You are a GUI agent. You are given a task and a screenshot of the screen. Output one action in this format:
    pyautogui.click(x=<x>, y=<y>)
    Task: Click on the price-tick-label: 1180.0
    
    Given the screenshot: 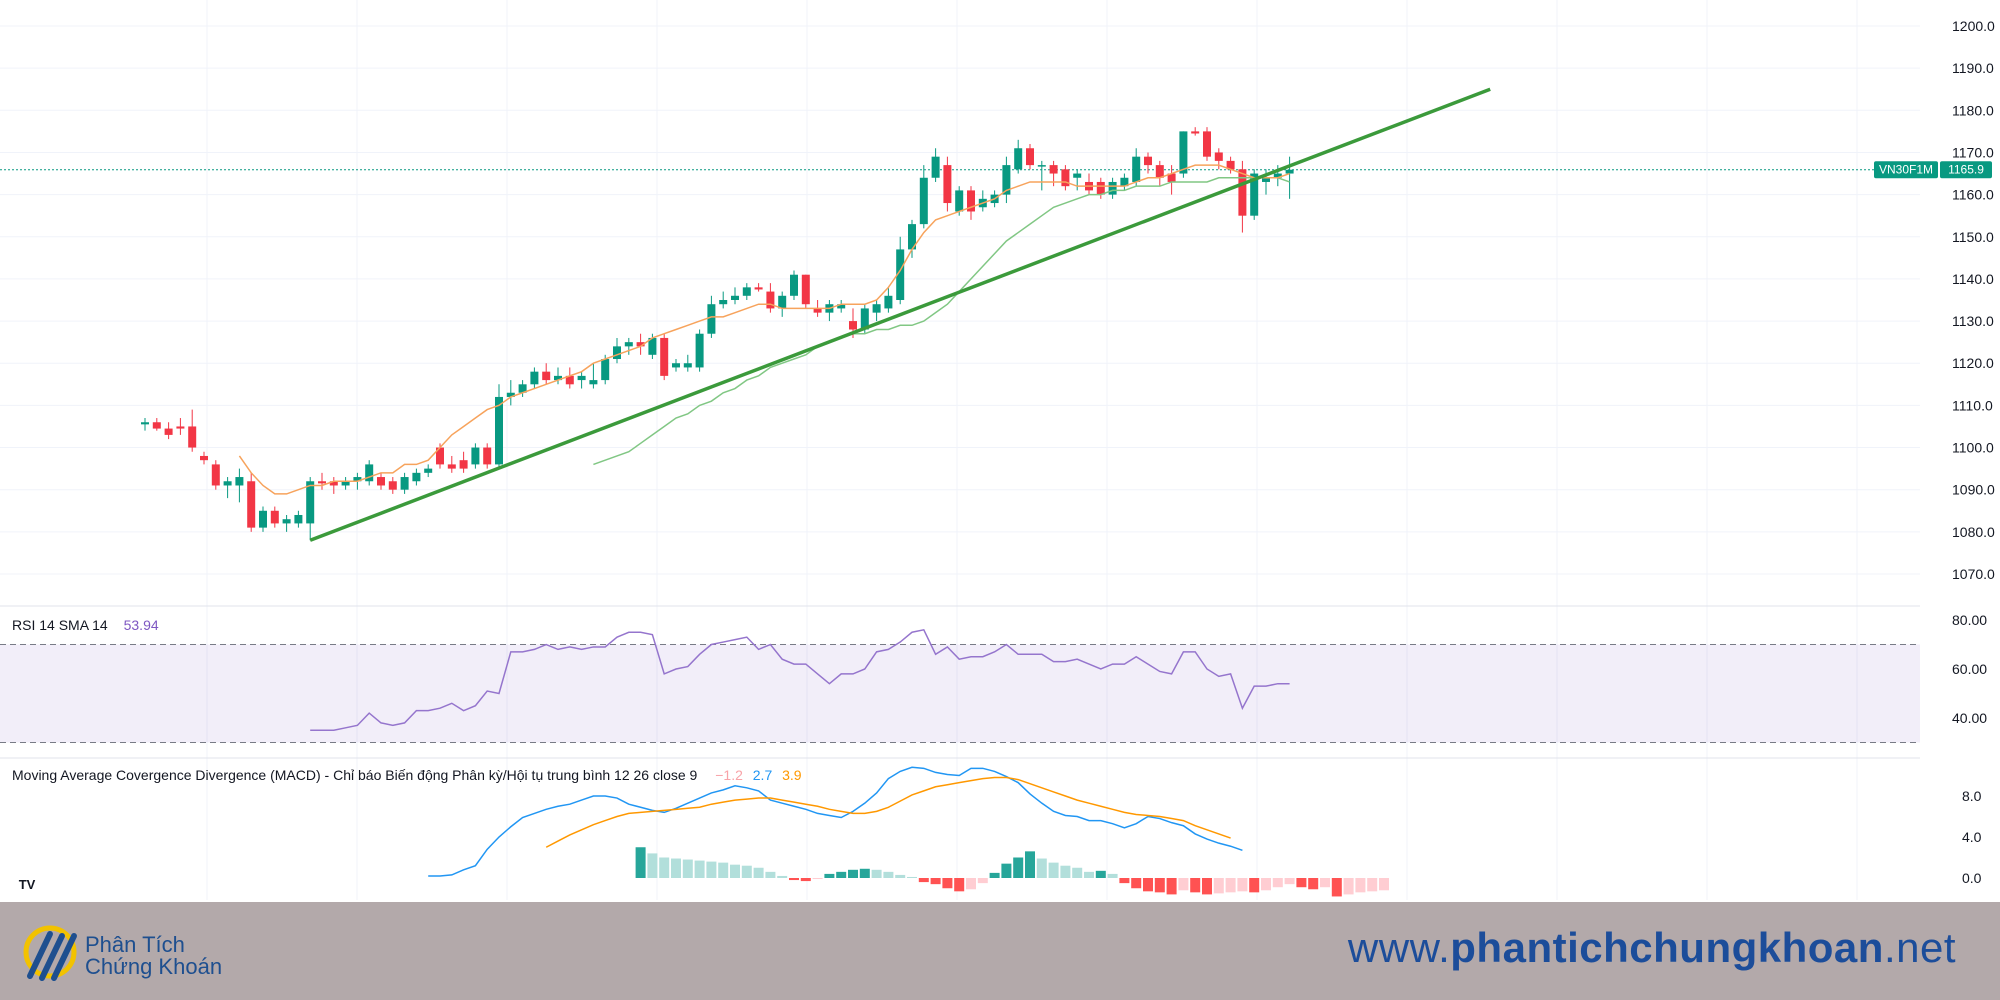 What is the action you would take?
    pyautogui.click(x=1973, y=110)
    